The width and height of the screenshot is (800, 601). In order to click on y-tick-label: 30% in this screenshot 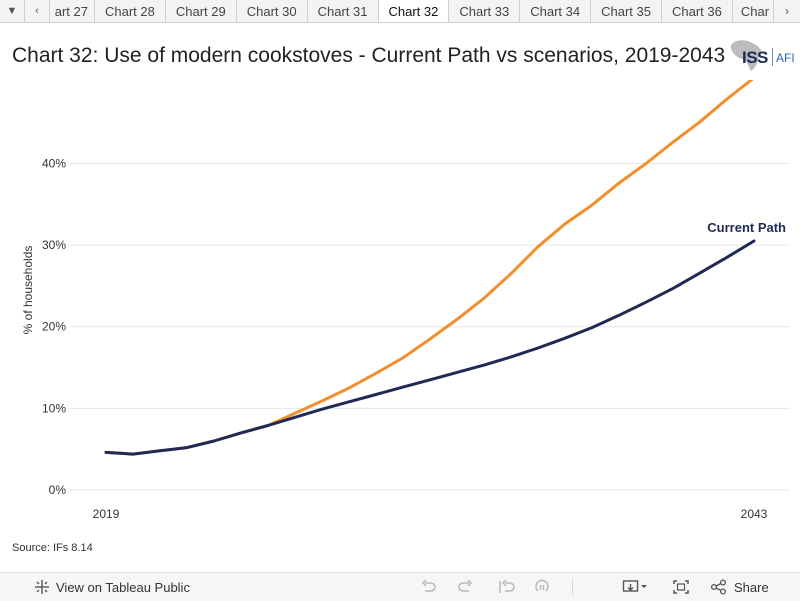, I will do `click(54, 245)`.